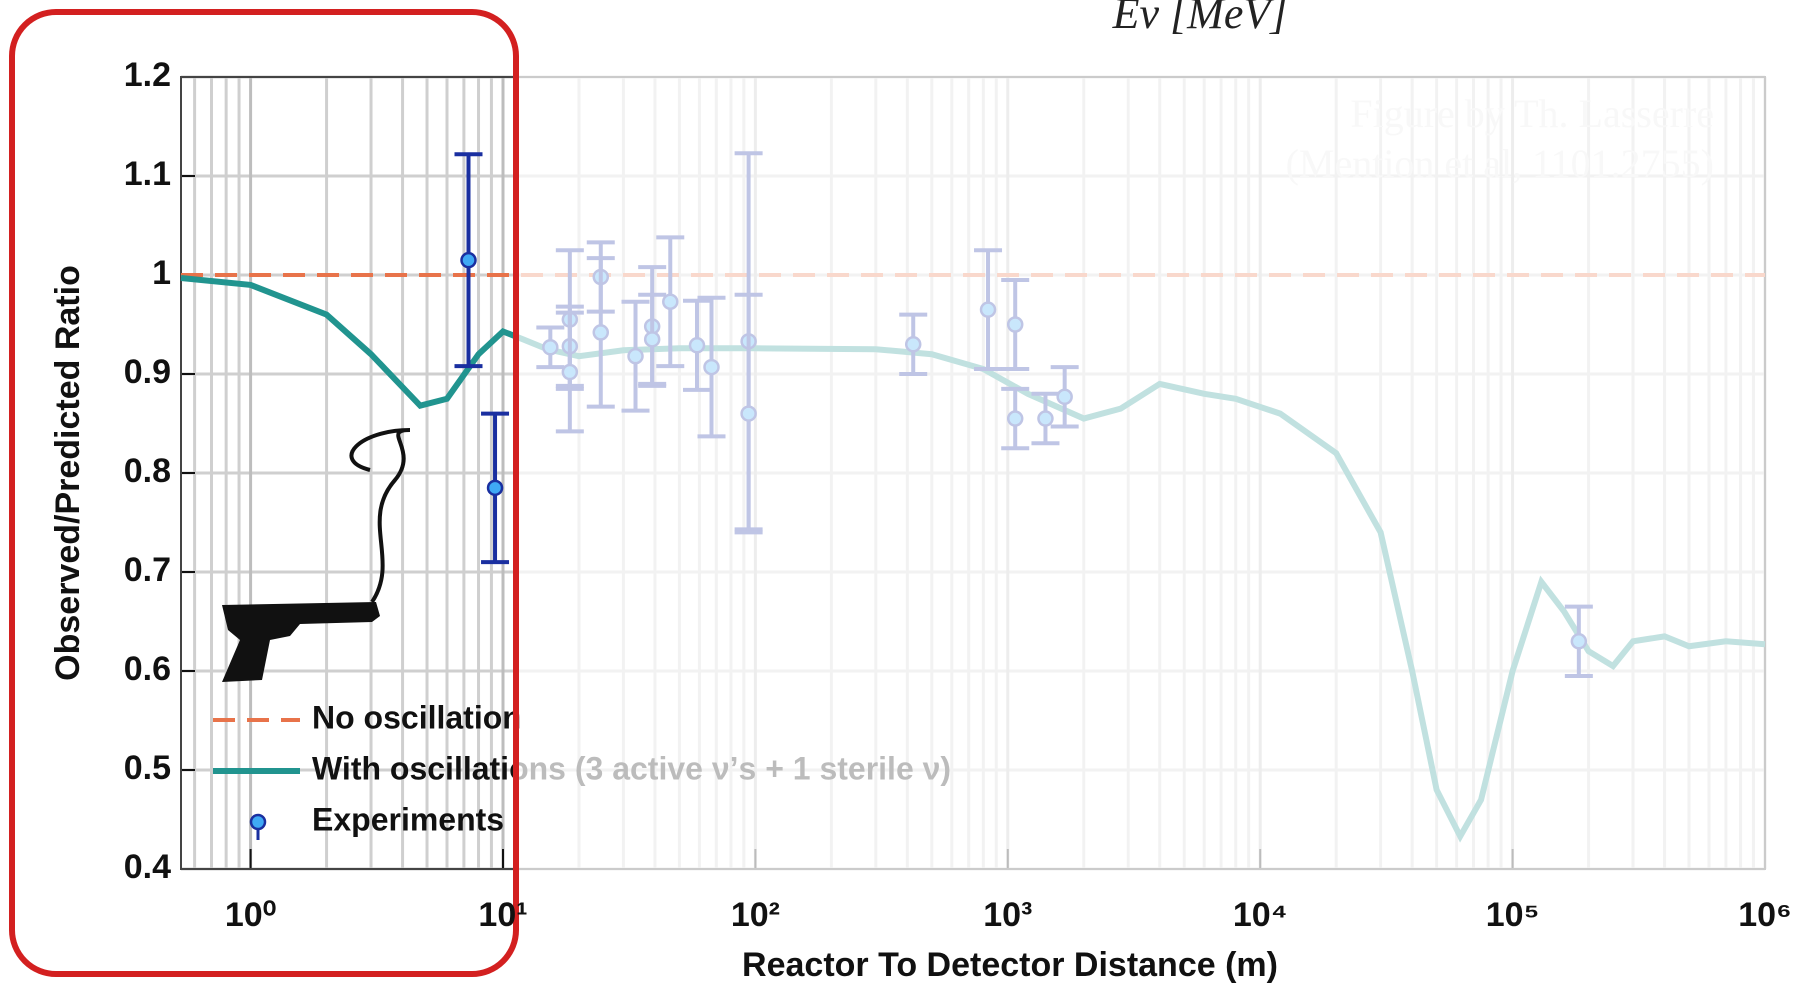 This screenshot has height=984, width=1800. What do you see at coordinates (250, 915) in the screenshot?
I see `x-tick-label: 10⁰` at bounding box center [250, 915].